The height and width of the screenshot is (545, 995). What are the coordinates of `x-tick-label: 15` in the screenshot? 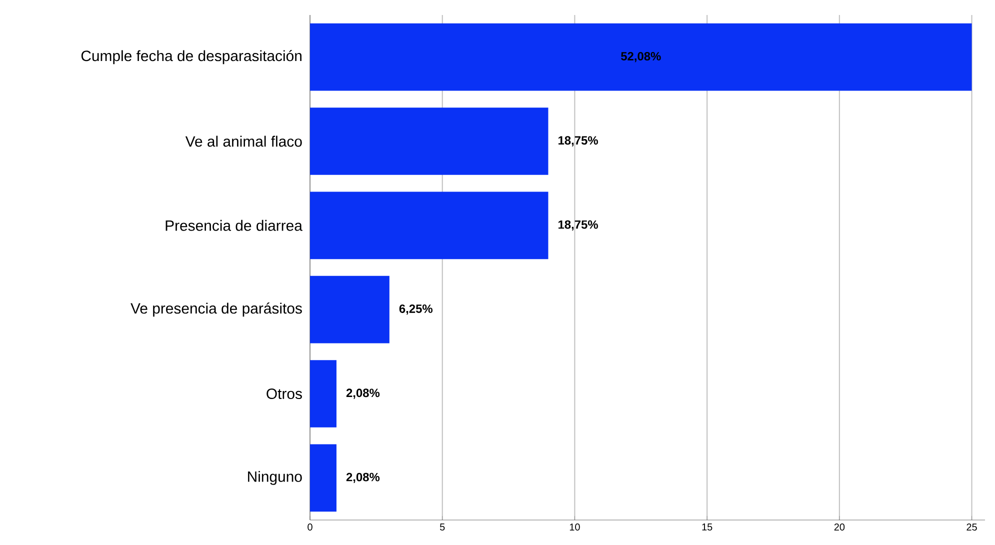 It's located at (707, 527).